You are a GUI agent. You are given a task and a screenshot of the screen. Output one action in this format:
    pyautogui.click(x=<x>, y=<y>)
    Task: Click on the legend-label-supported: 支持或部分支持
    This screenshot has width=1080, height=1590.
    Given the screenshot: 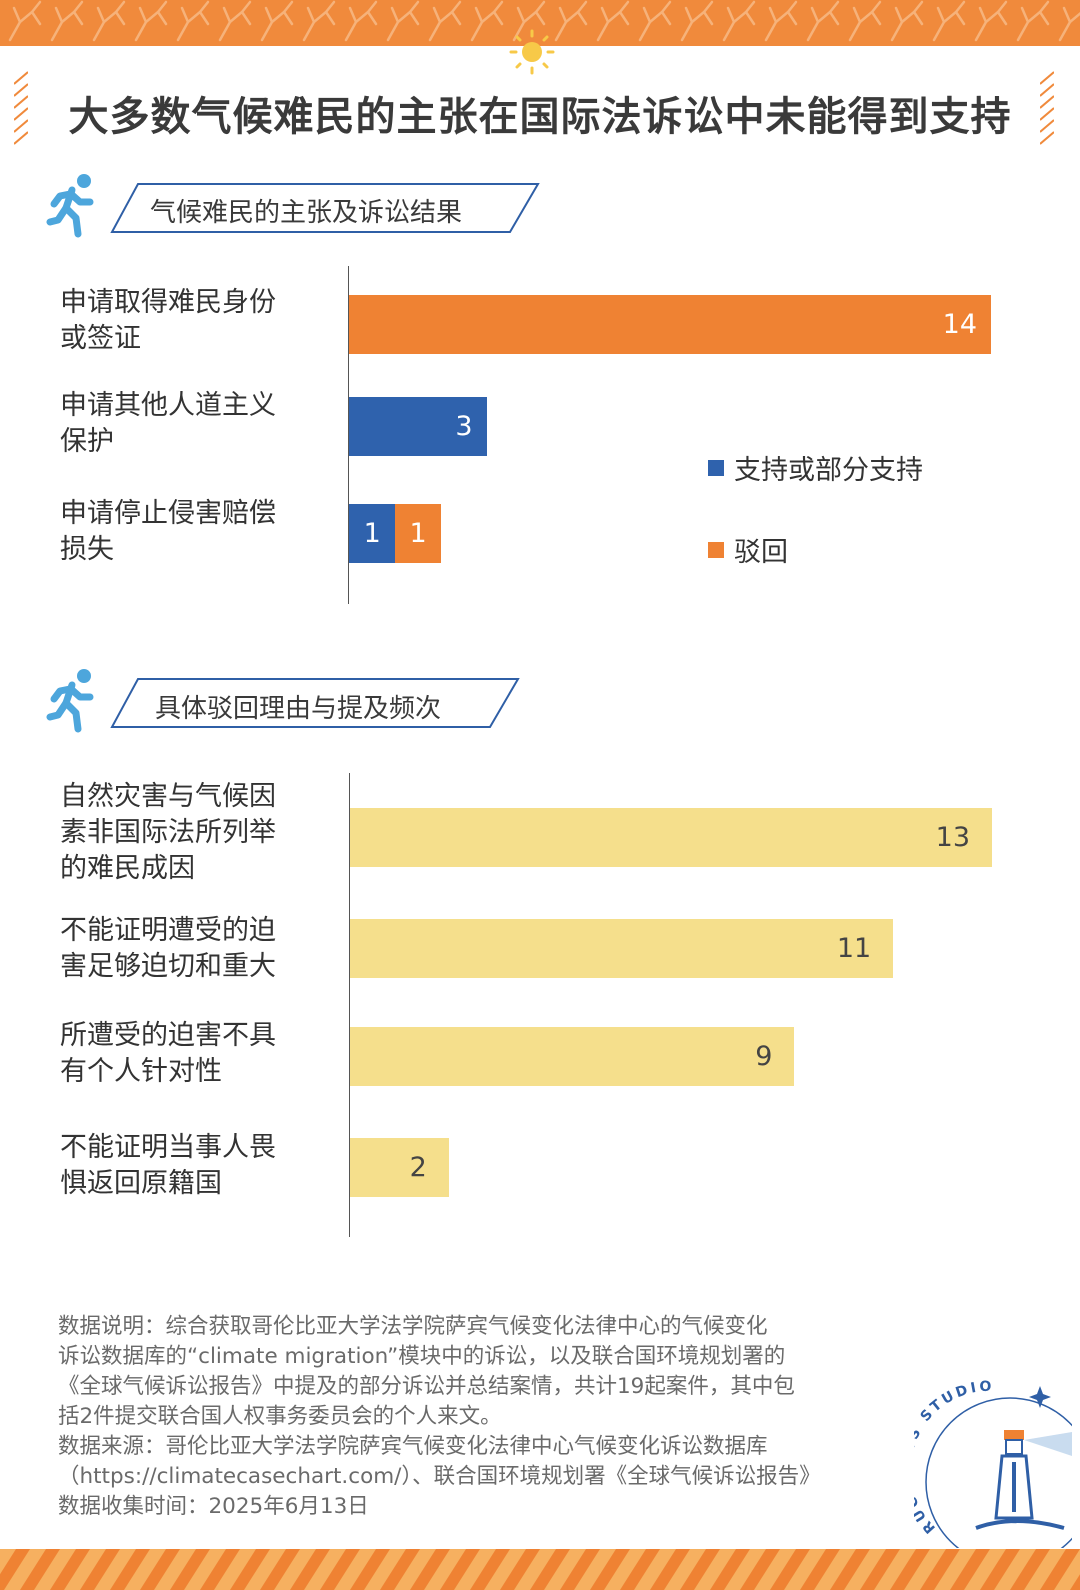 What is the action you would take?
    pyautogui.click(x=828, y=470)
    